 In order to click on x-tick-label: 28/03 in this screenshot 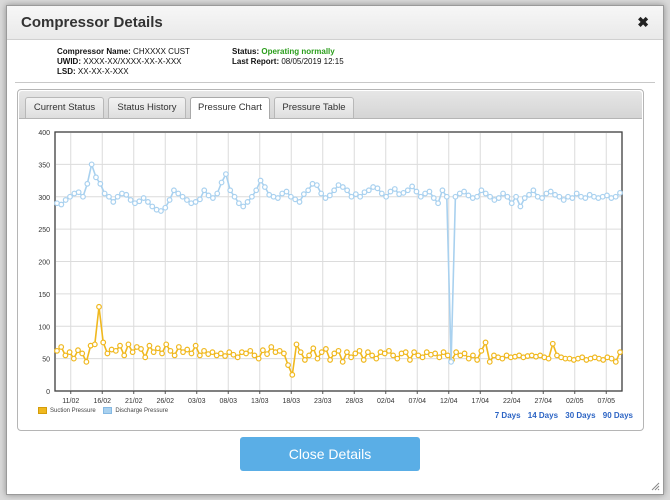, I will do `click(354, 401)`.